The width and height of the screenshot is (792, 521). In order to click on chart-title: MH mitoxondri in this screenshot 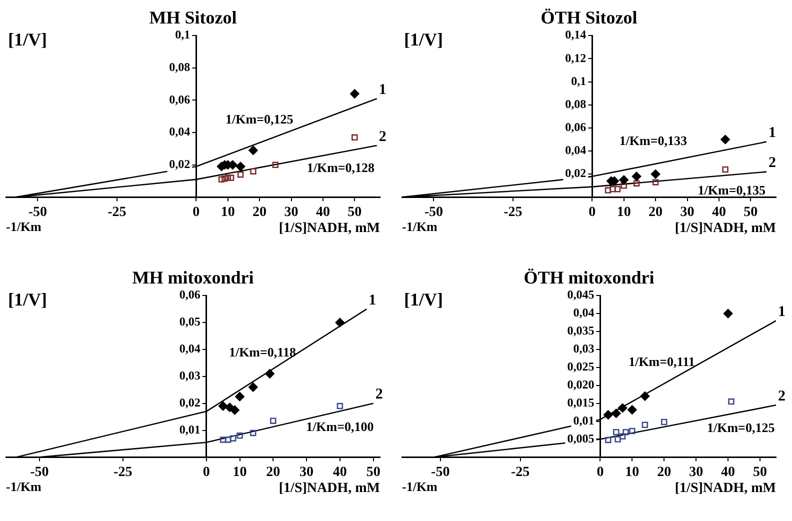, I will do `click(193, 277)`.